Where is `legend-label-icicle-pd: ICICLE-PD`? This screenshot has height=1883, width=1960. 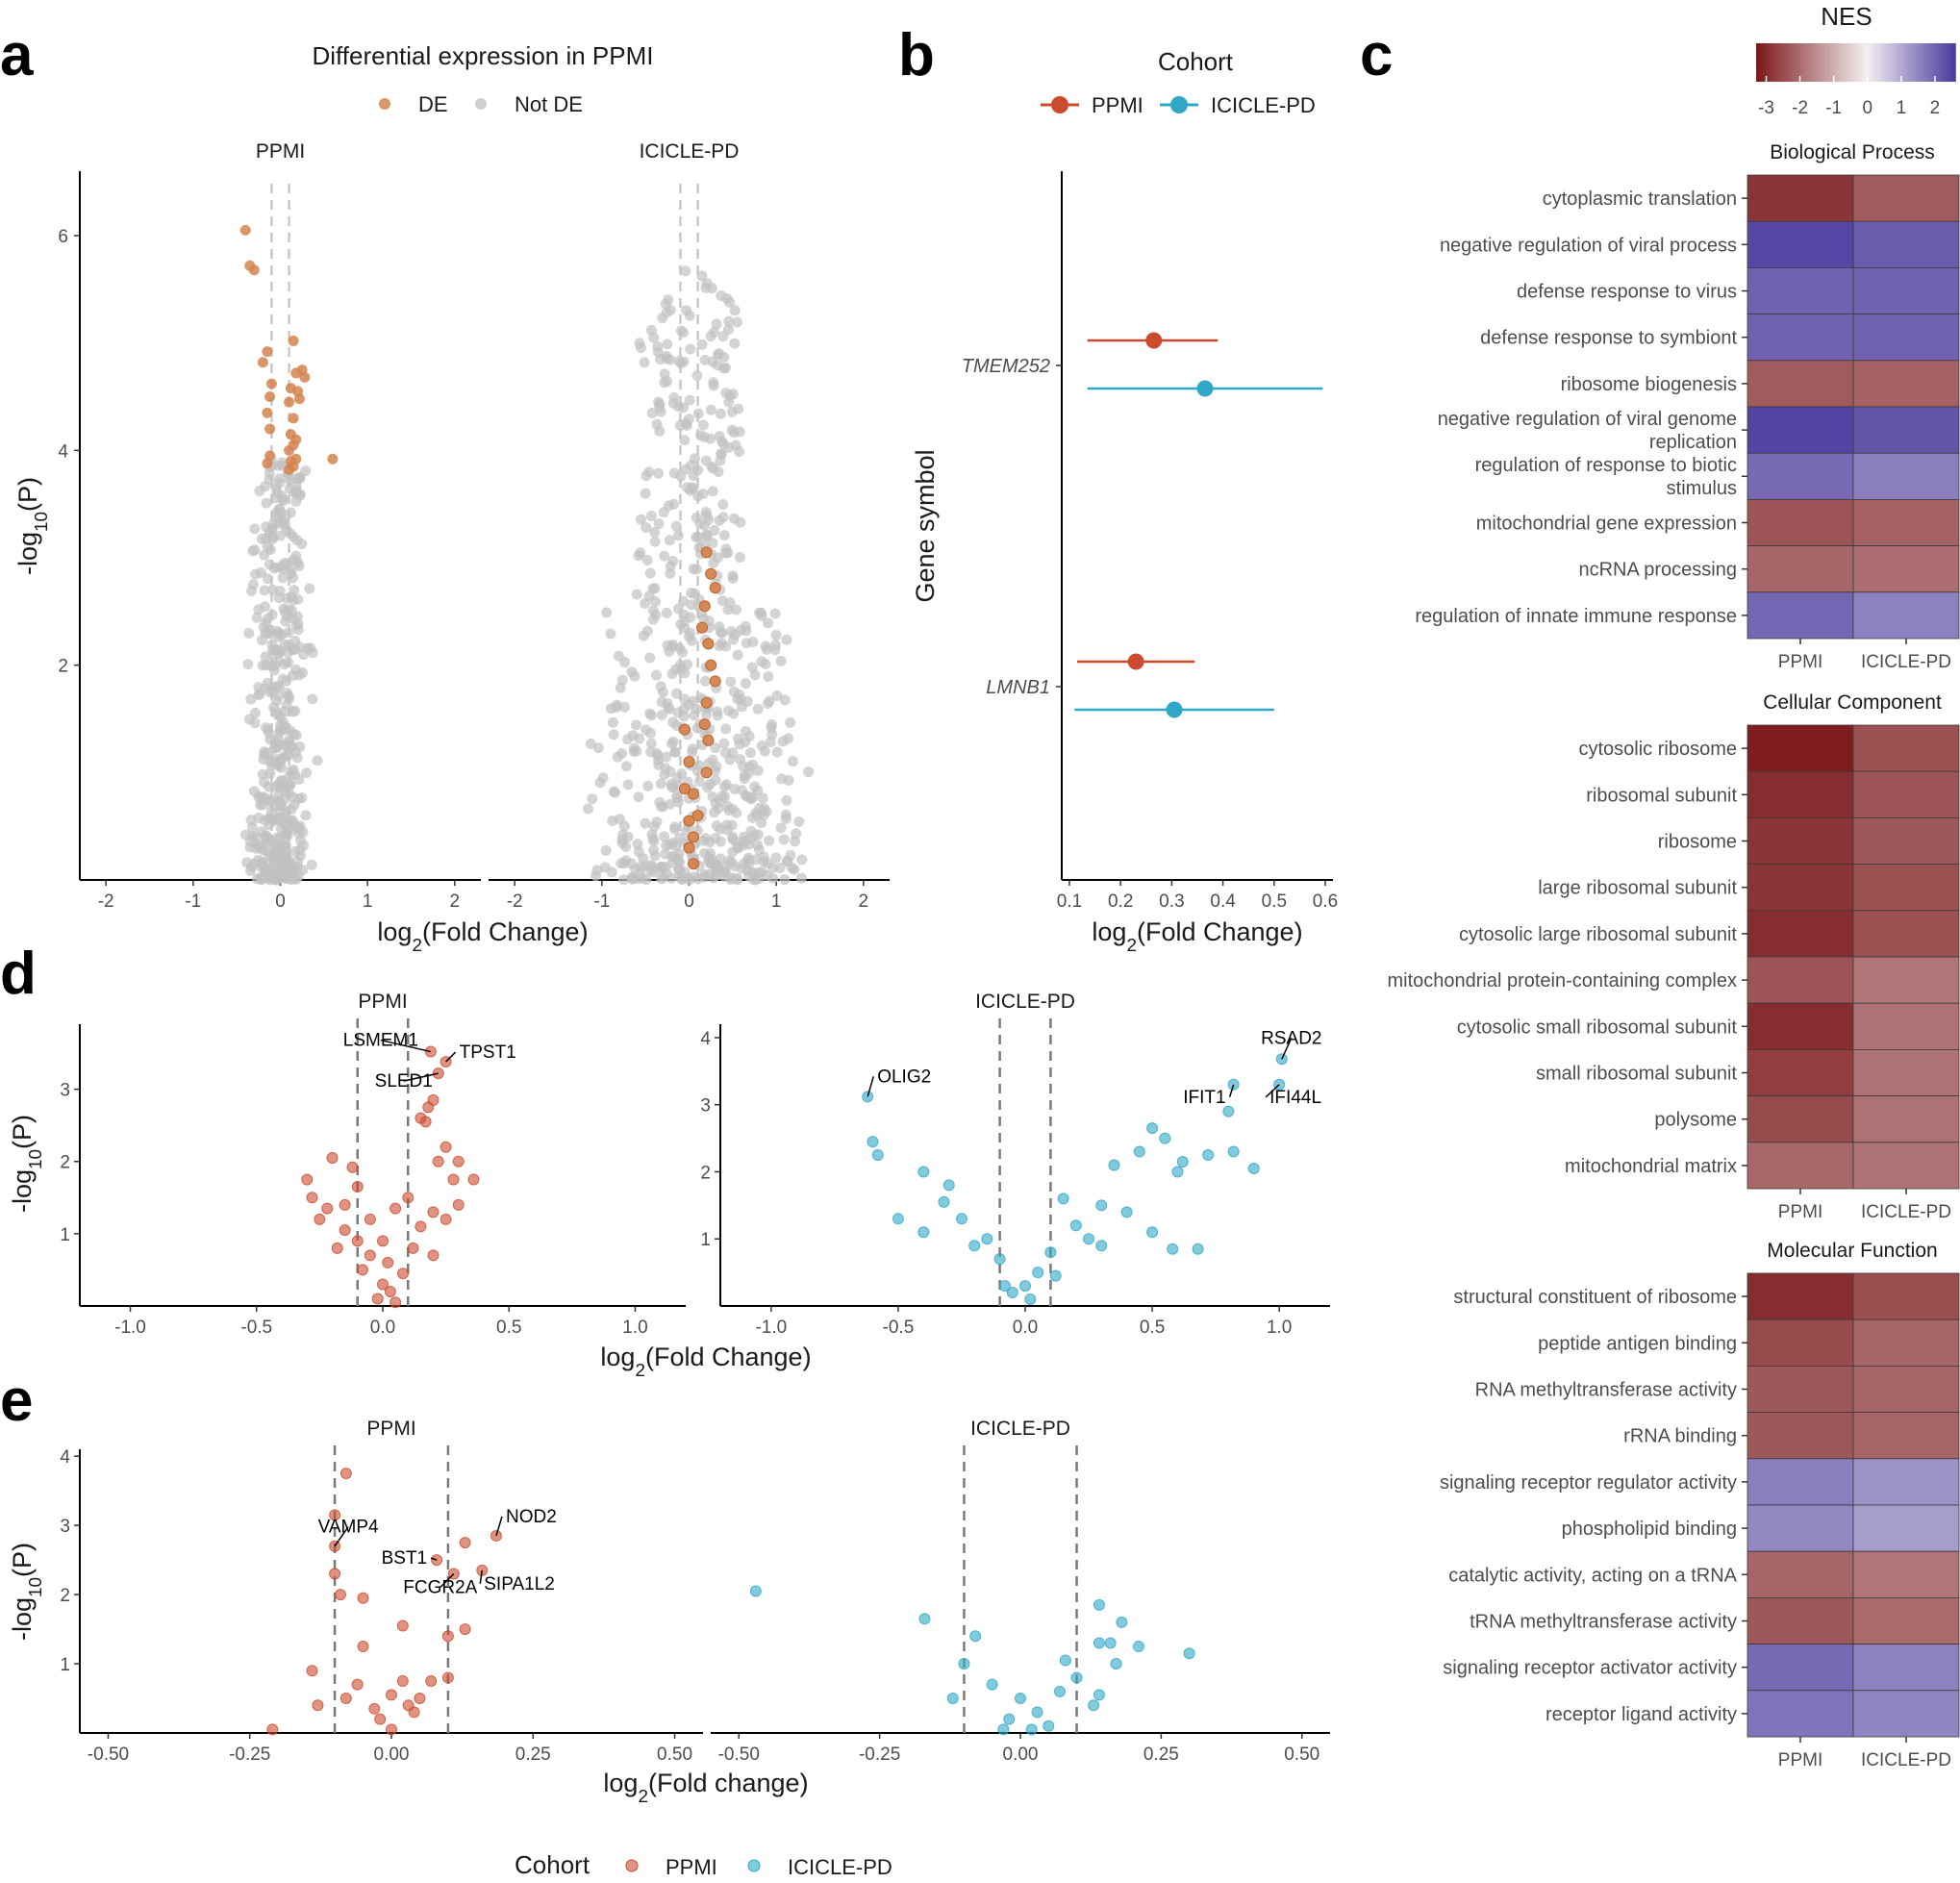 legend-label-icicle-pd: ICICLE-PD is located at coordinates (1263, 105).